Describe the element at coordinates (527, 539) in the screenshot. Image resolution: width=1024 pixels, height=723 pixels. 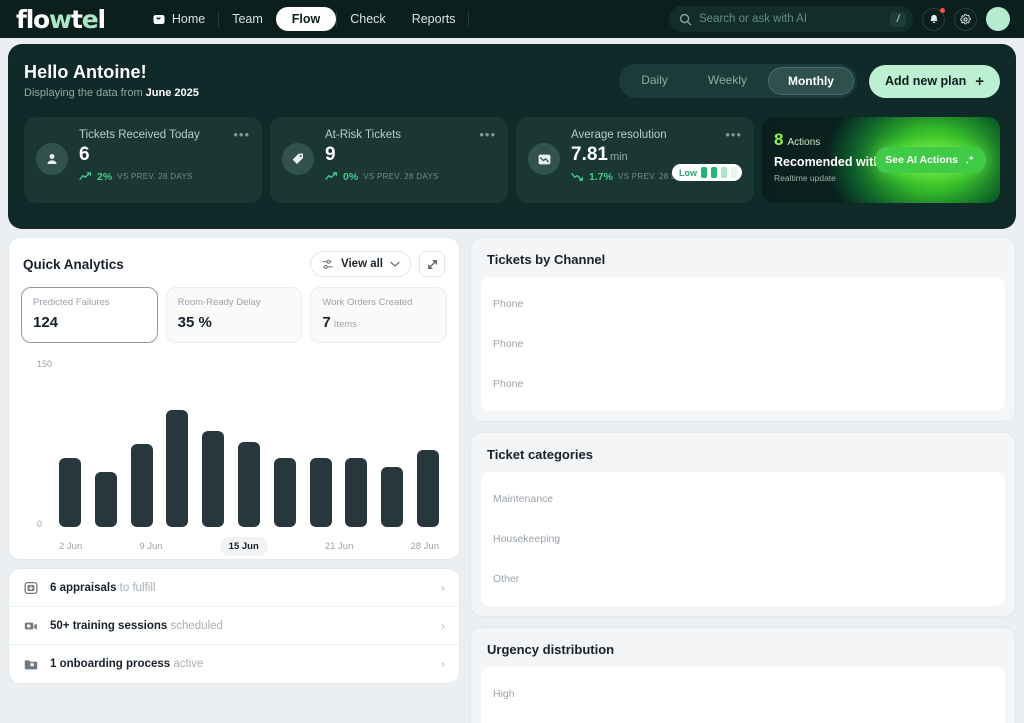
I see `hbar-label: Housekeeping` at that location.